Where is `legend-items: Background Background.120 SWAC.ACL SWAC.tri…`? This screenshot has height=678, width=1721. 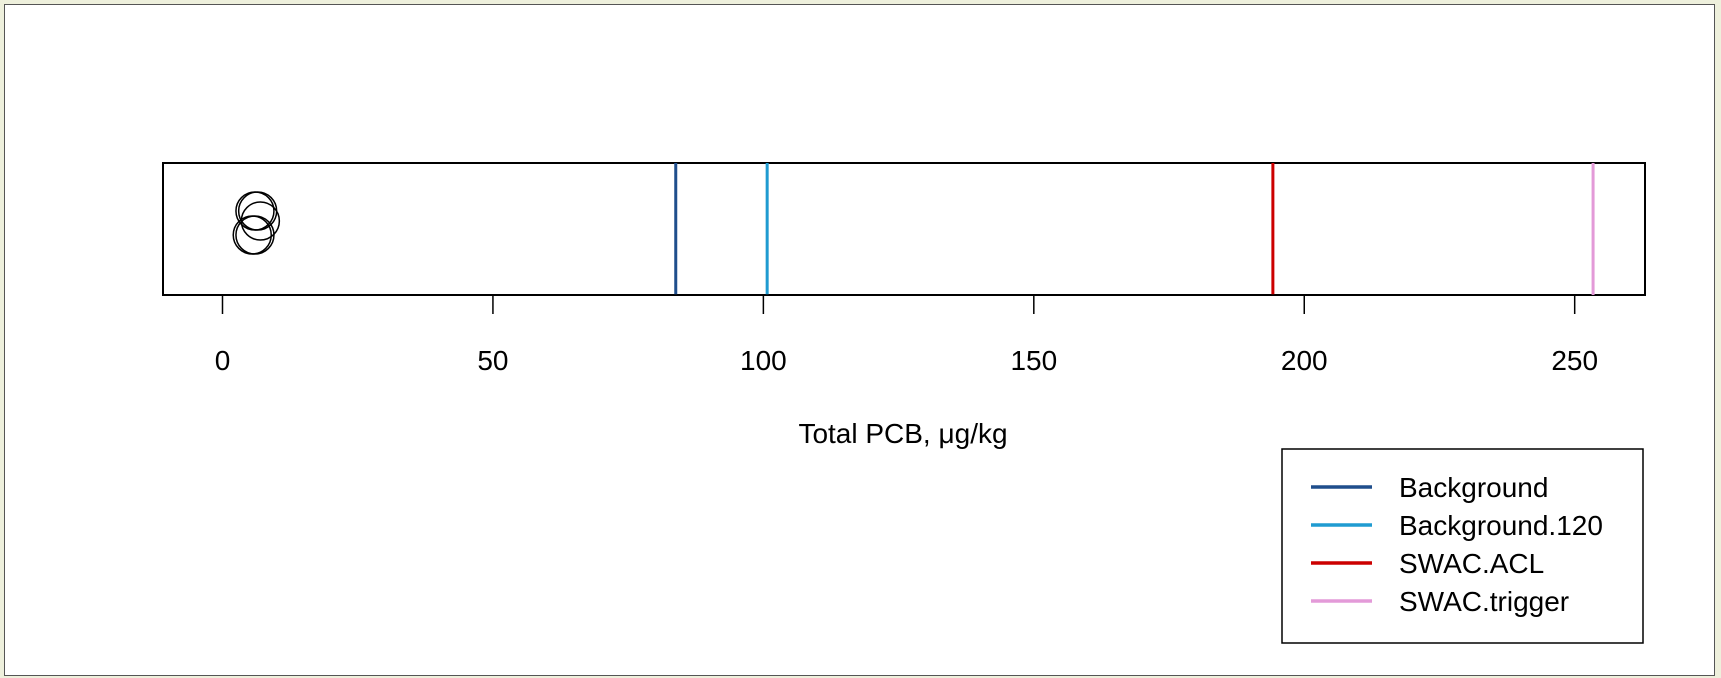 legend-items: Background Background.120 SWAC.ACL SWAC.tri… is located at coordinates (1457, 544).